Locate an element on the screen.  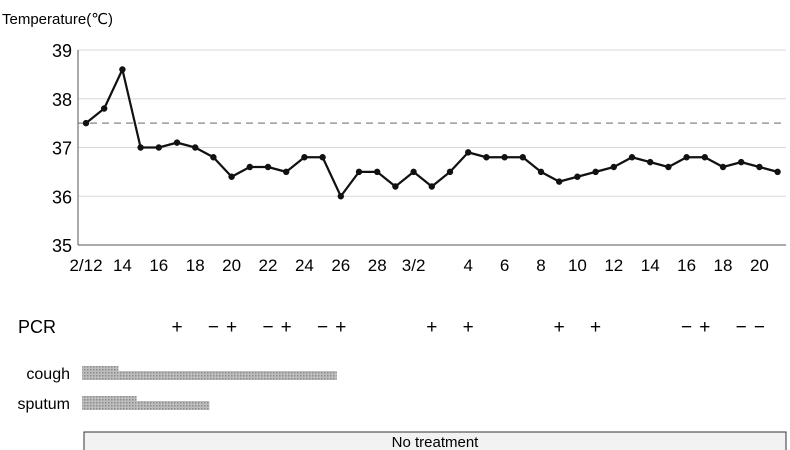
pcr-results: + − + − + − + + + + + − + − − is located at coordinates (468, 327).